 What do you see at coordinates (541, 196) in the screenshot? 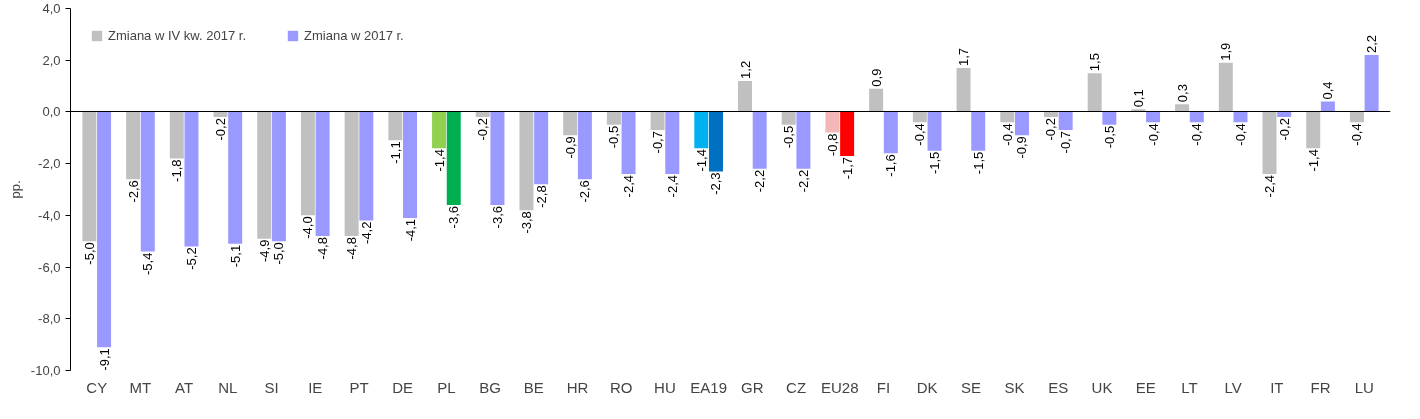
I see `data-label: -2,8` at bounding box center [541, 196].